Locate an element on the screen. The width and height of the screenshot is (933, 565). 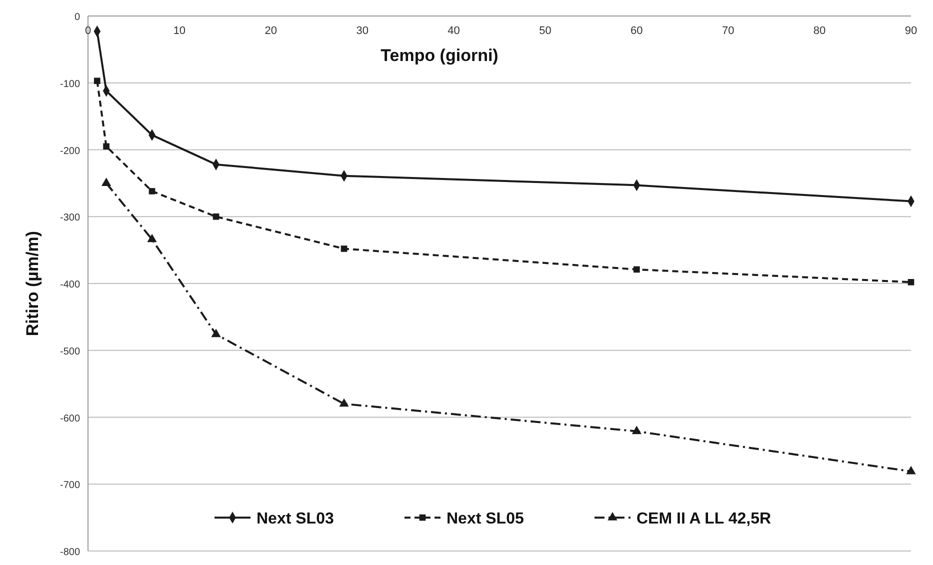
x-tick-label: 70 is located at coordinates (728, 31).